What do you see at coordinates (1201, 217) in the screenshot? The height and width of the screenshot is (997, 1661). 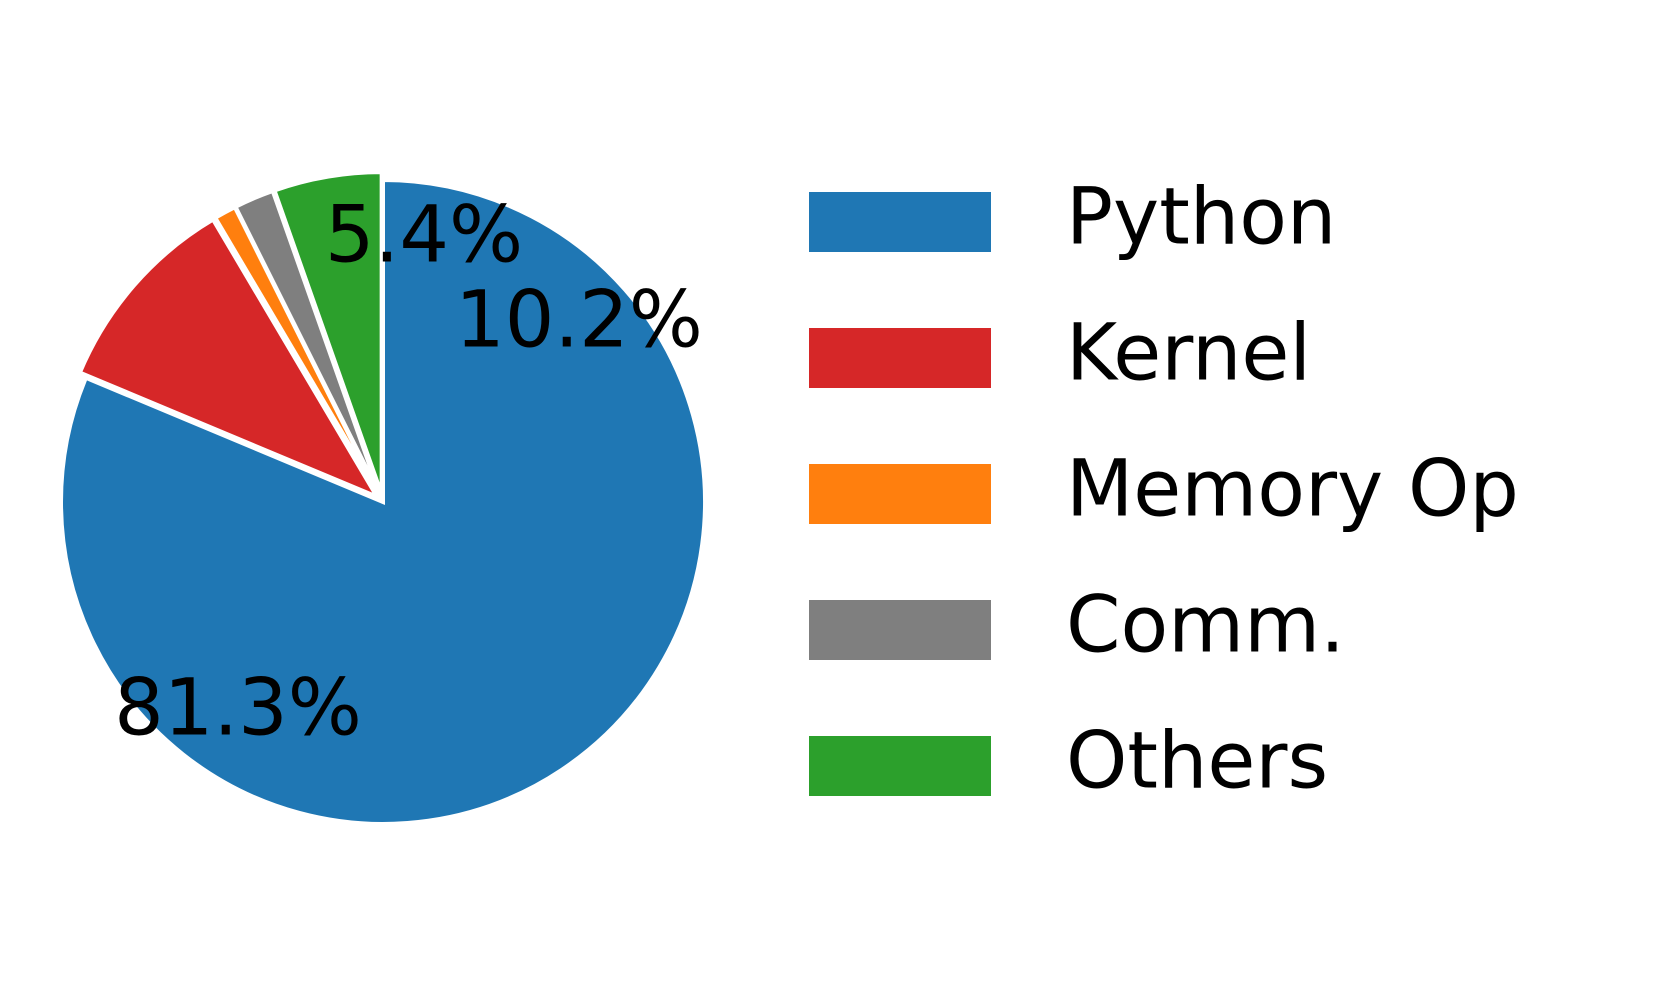 I see `legend-label-python: Python` at bounding box center [1201, 217].